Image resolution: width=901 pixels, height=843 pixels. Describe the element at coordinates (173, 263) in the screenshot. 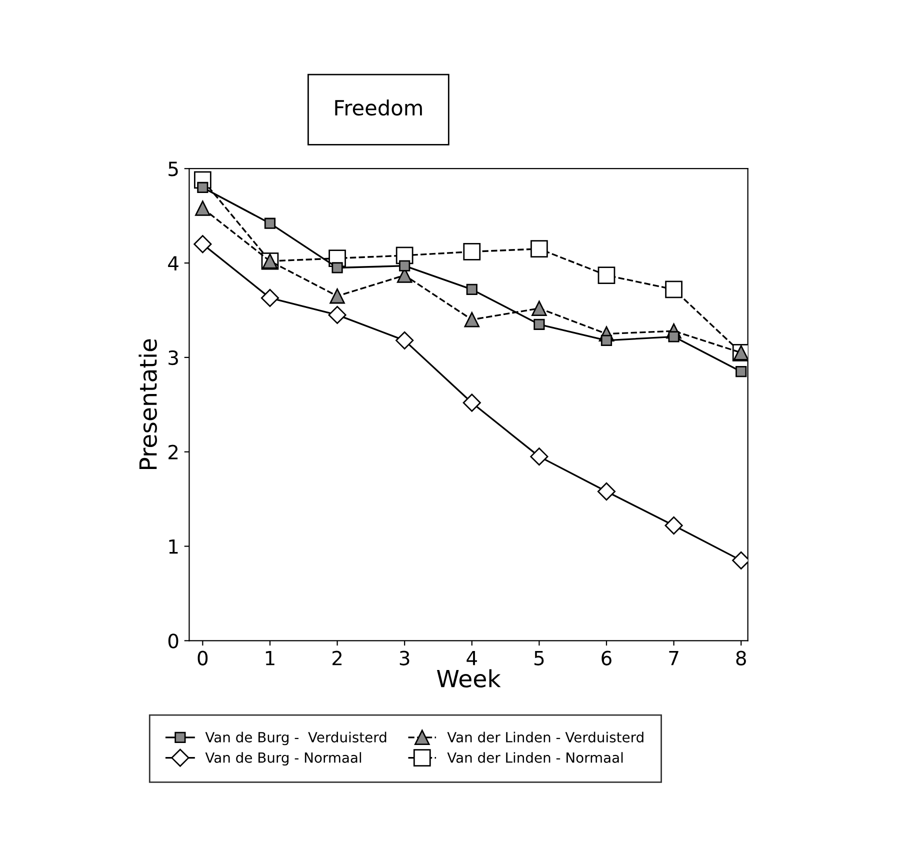

I see `y-tick-label: 4` at that location.